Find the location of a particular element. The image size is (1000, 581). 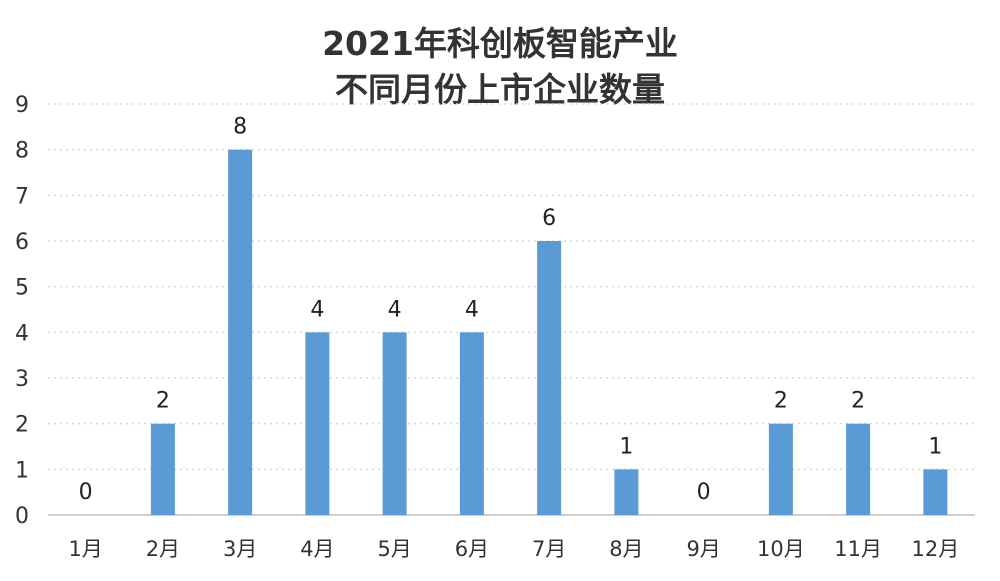

y-tick-label: 2 is located at coordinates (22, 425).